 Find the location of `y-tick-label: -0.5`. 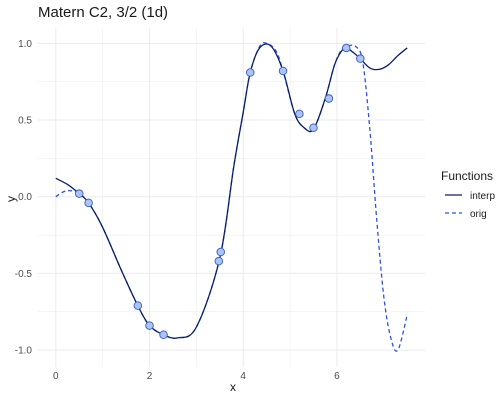

y-tick-label: -0.5 is located at coordinates (24, 274).